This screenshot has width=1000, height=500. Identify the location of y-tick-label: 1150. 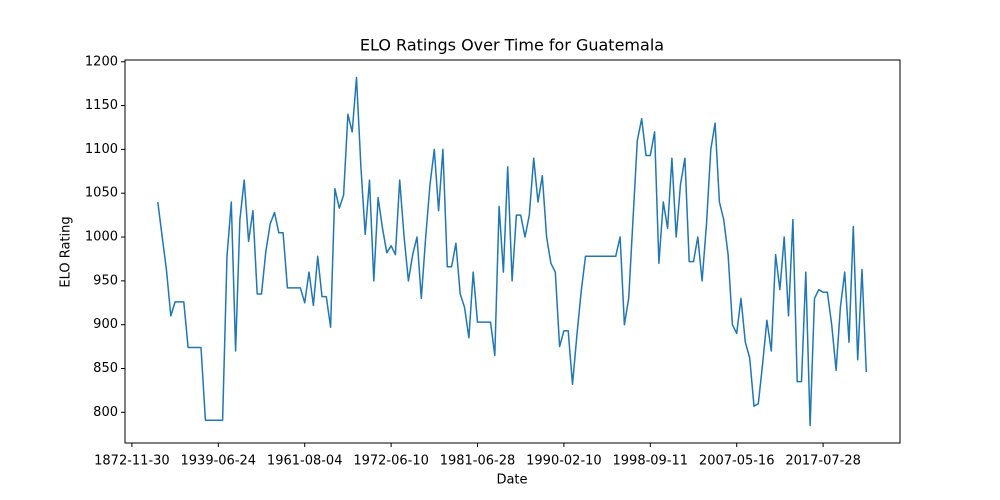
(101, 105).